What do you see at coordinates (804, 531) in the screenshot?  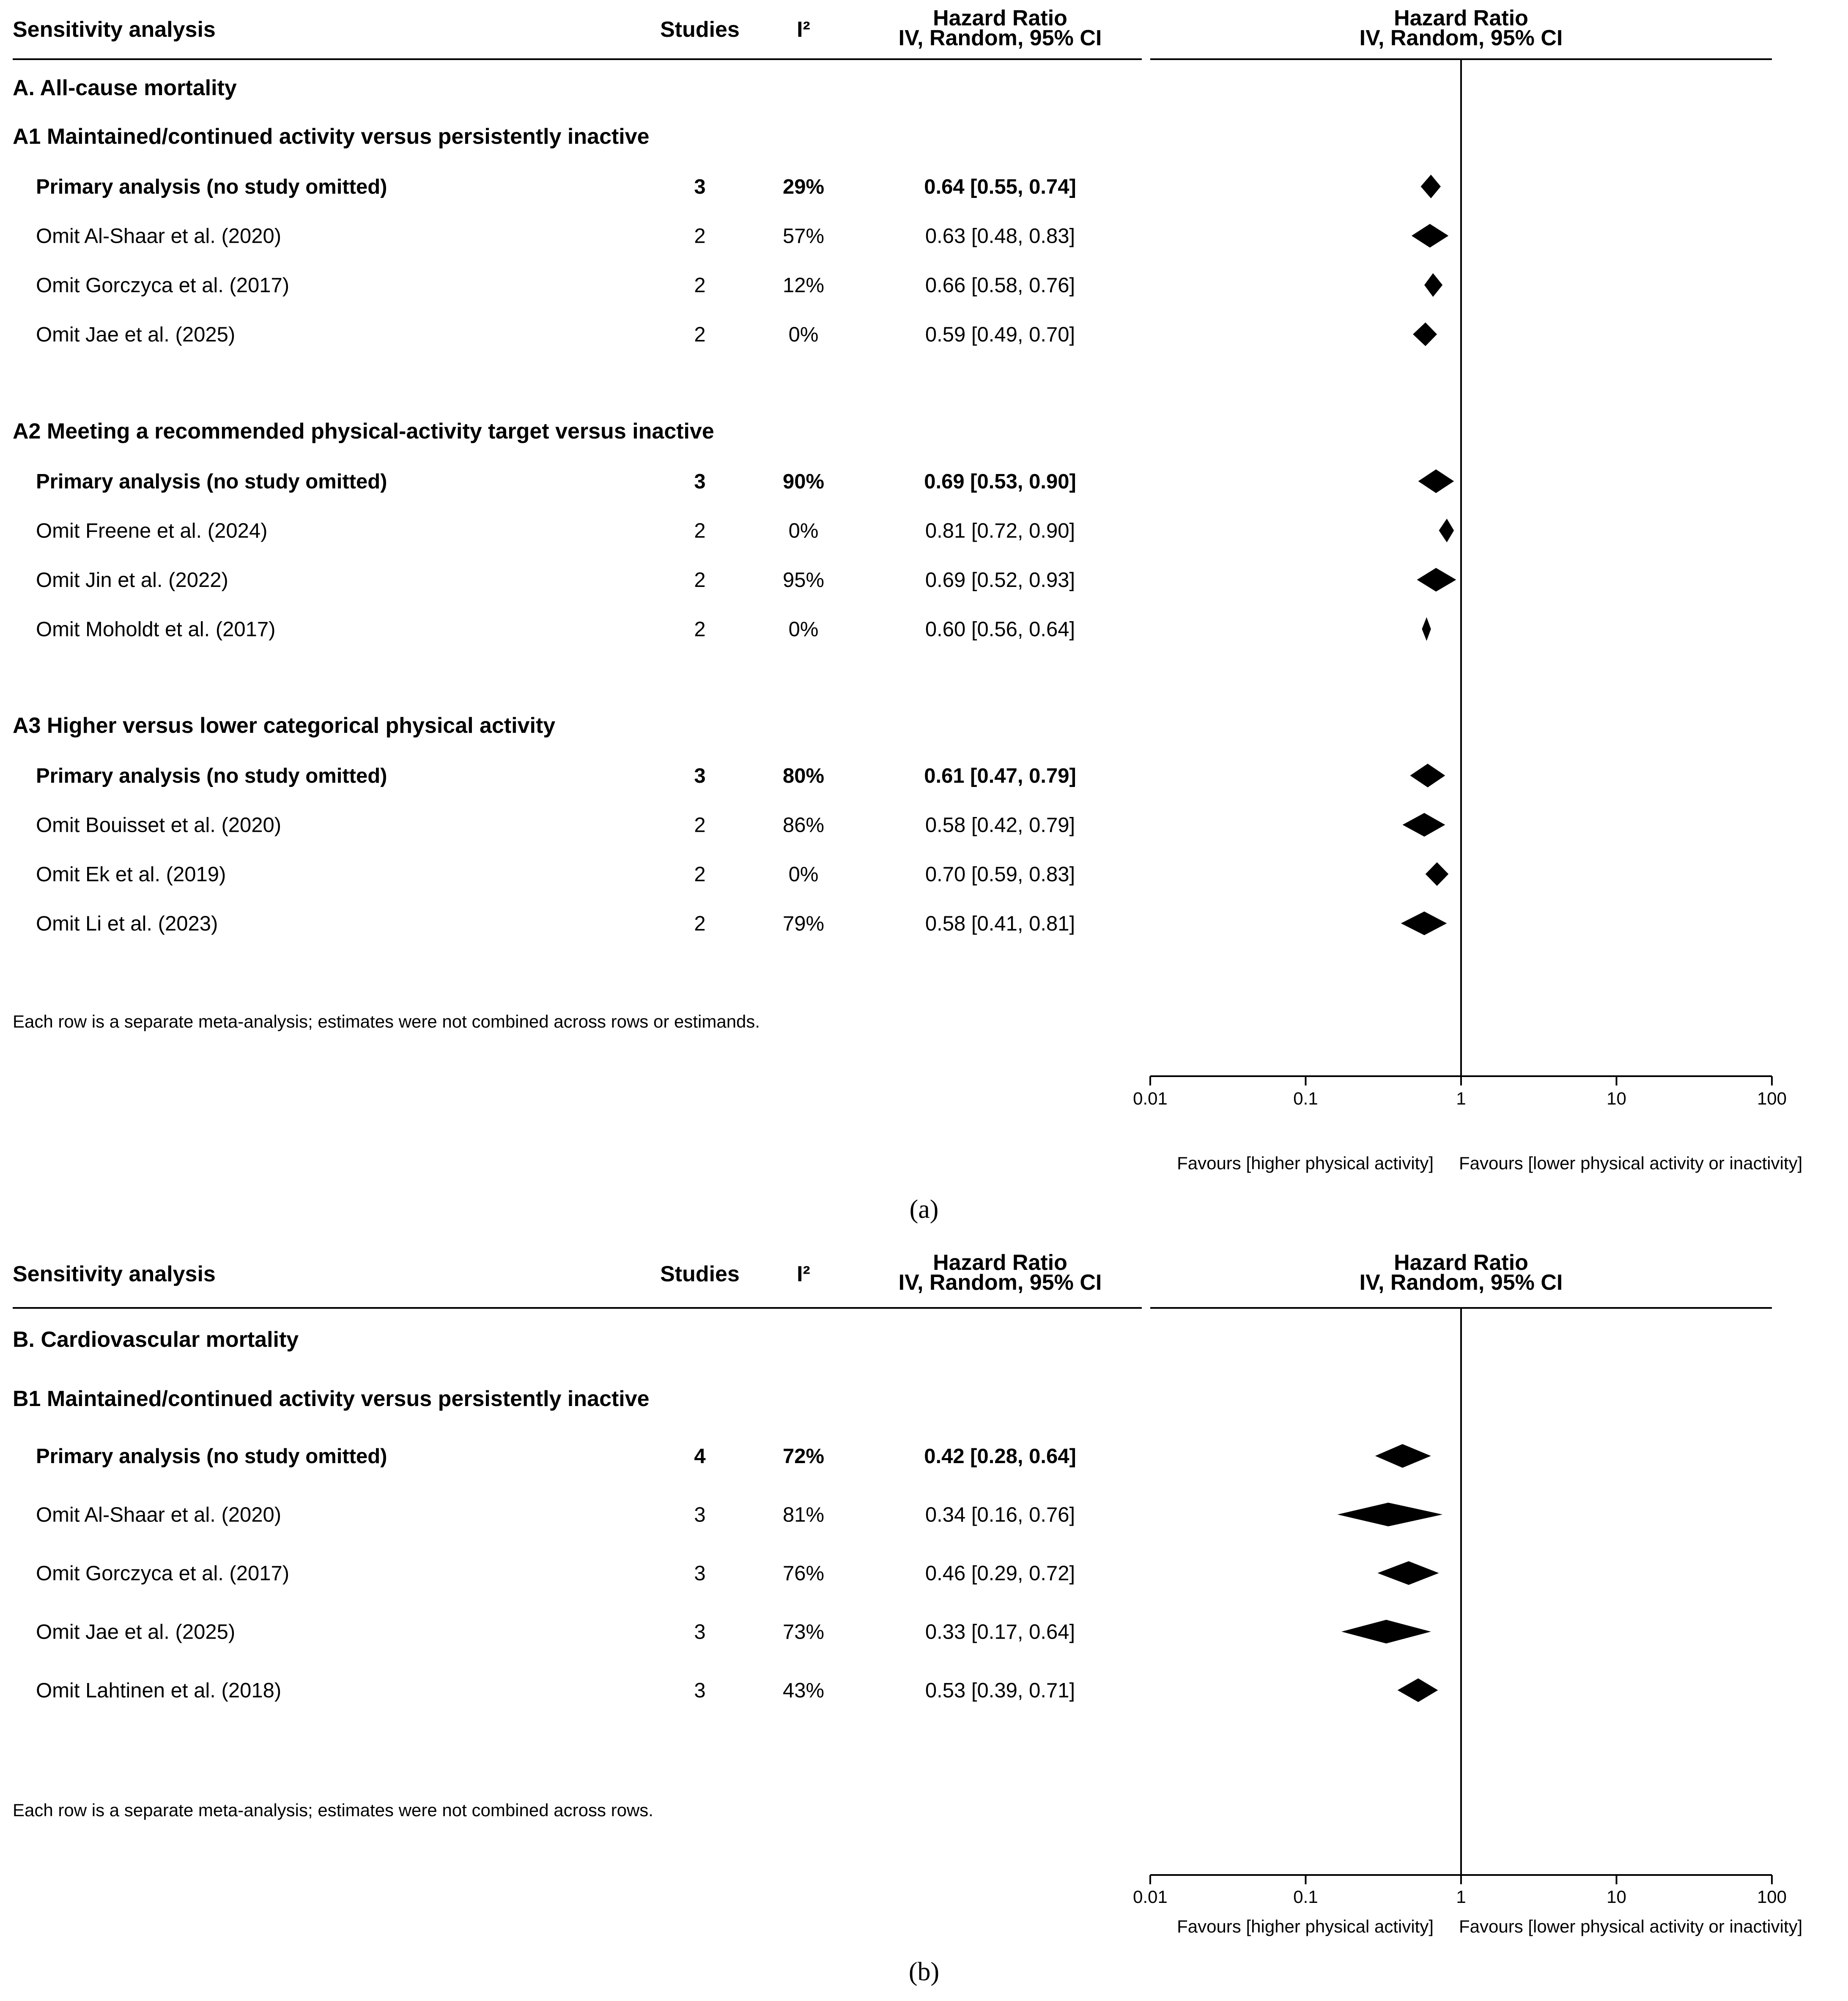 I see `row-i2-value: 0%` at bounding box center [804, 531].